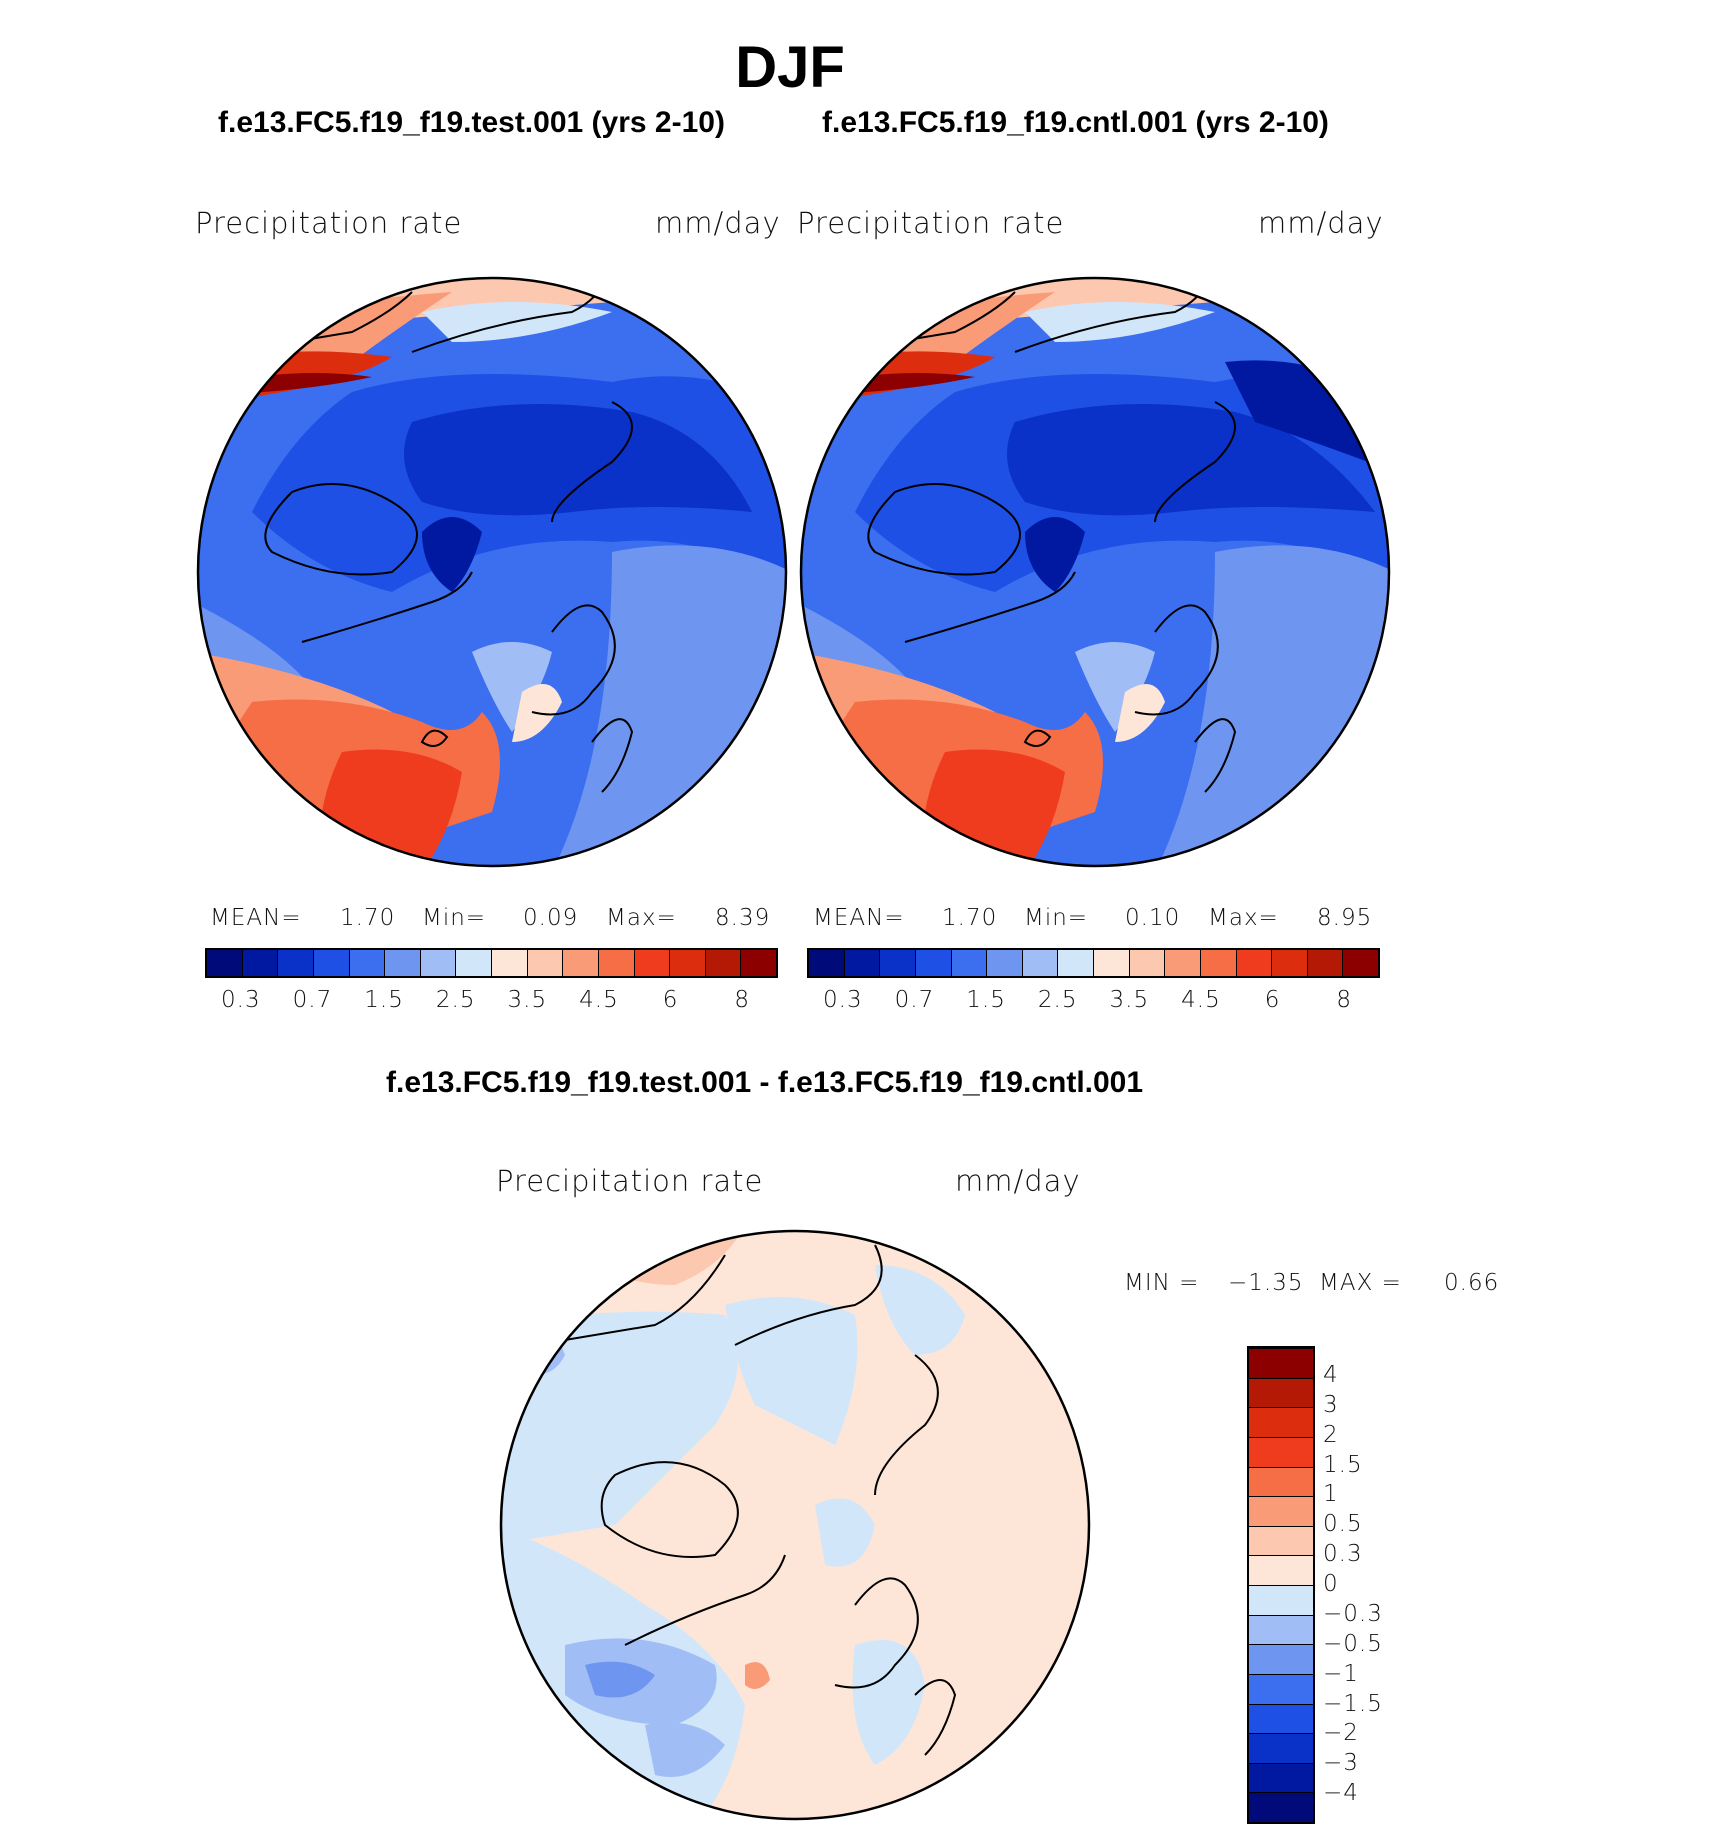 This screenshot has height=1840, width=1710. What do you see at coordinates (1353, 1613) in the screenshot?
I see `colorbar-tick-label: −0.3` at bounding box center [1353, 1613].